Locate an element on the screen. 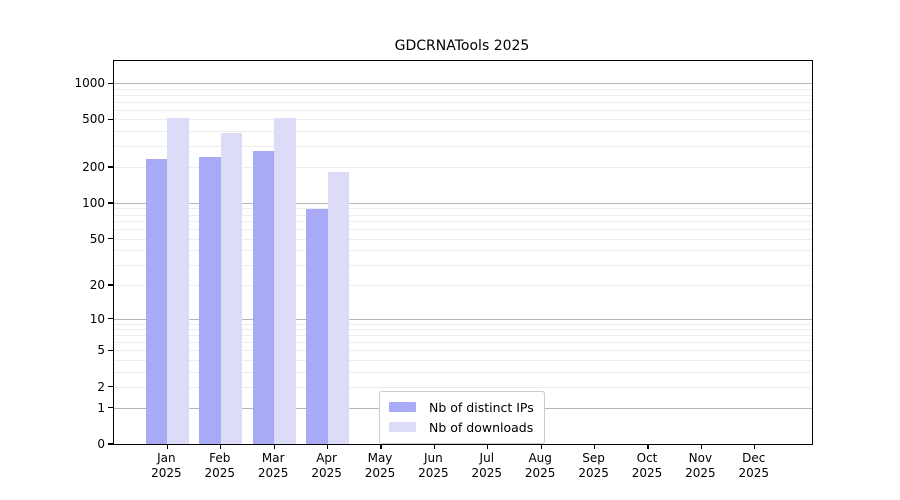 Image resolution: width=900 pixels, height=500 pixels. y-tick-label: 500 is located at coordinates (93, 119).